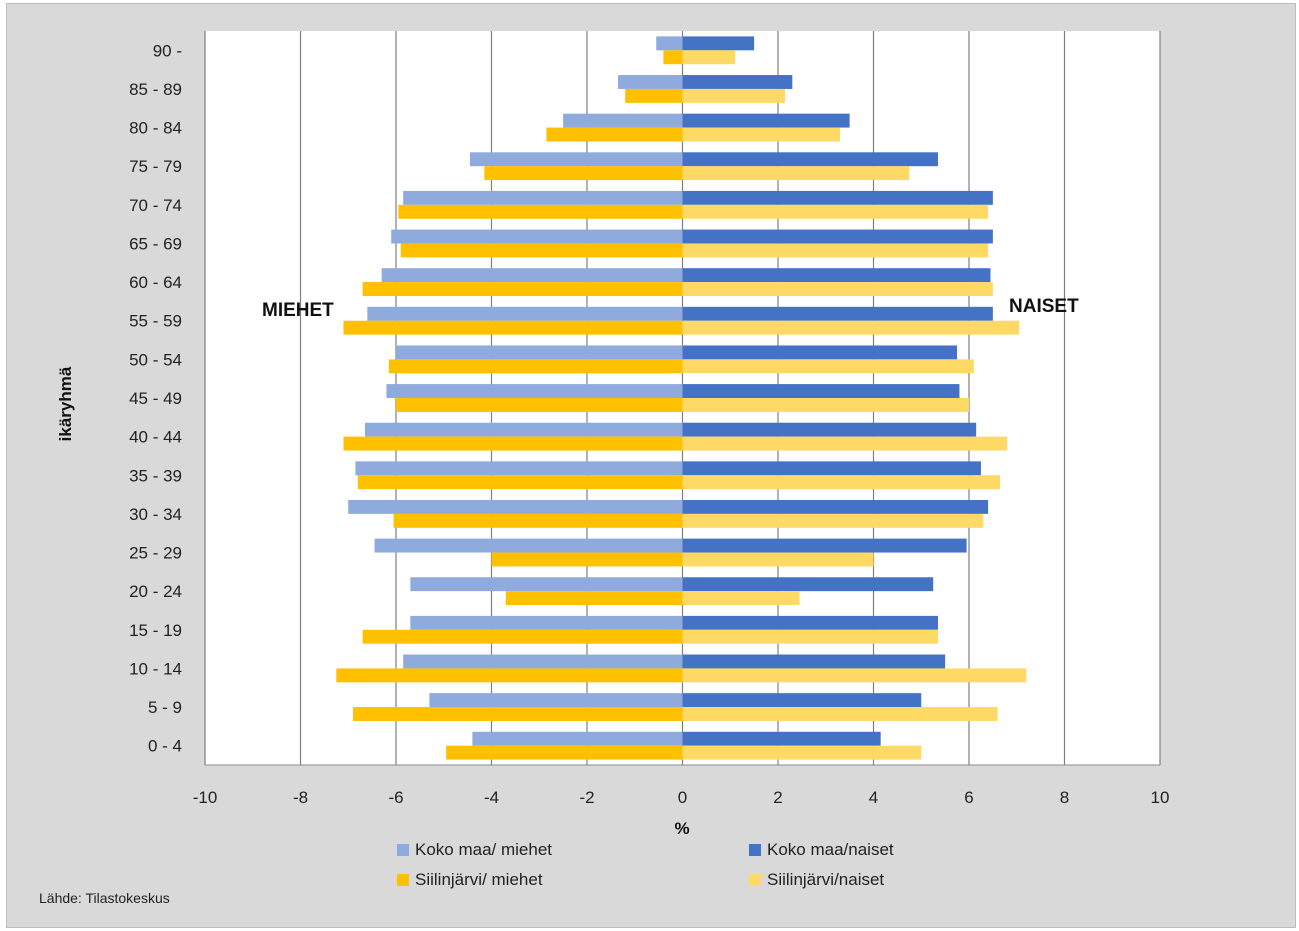  What do you see at coordinates (830, 849) in the screenshot?
I see `legend-label: Koko maa/naiset` at bounding box center [830, 849].